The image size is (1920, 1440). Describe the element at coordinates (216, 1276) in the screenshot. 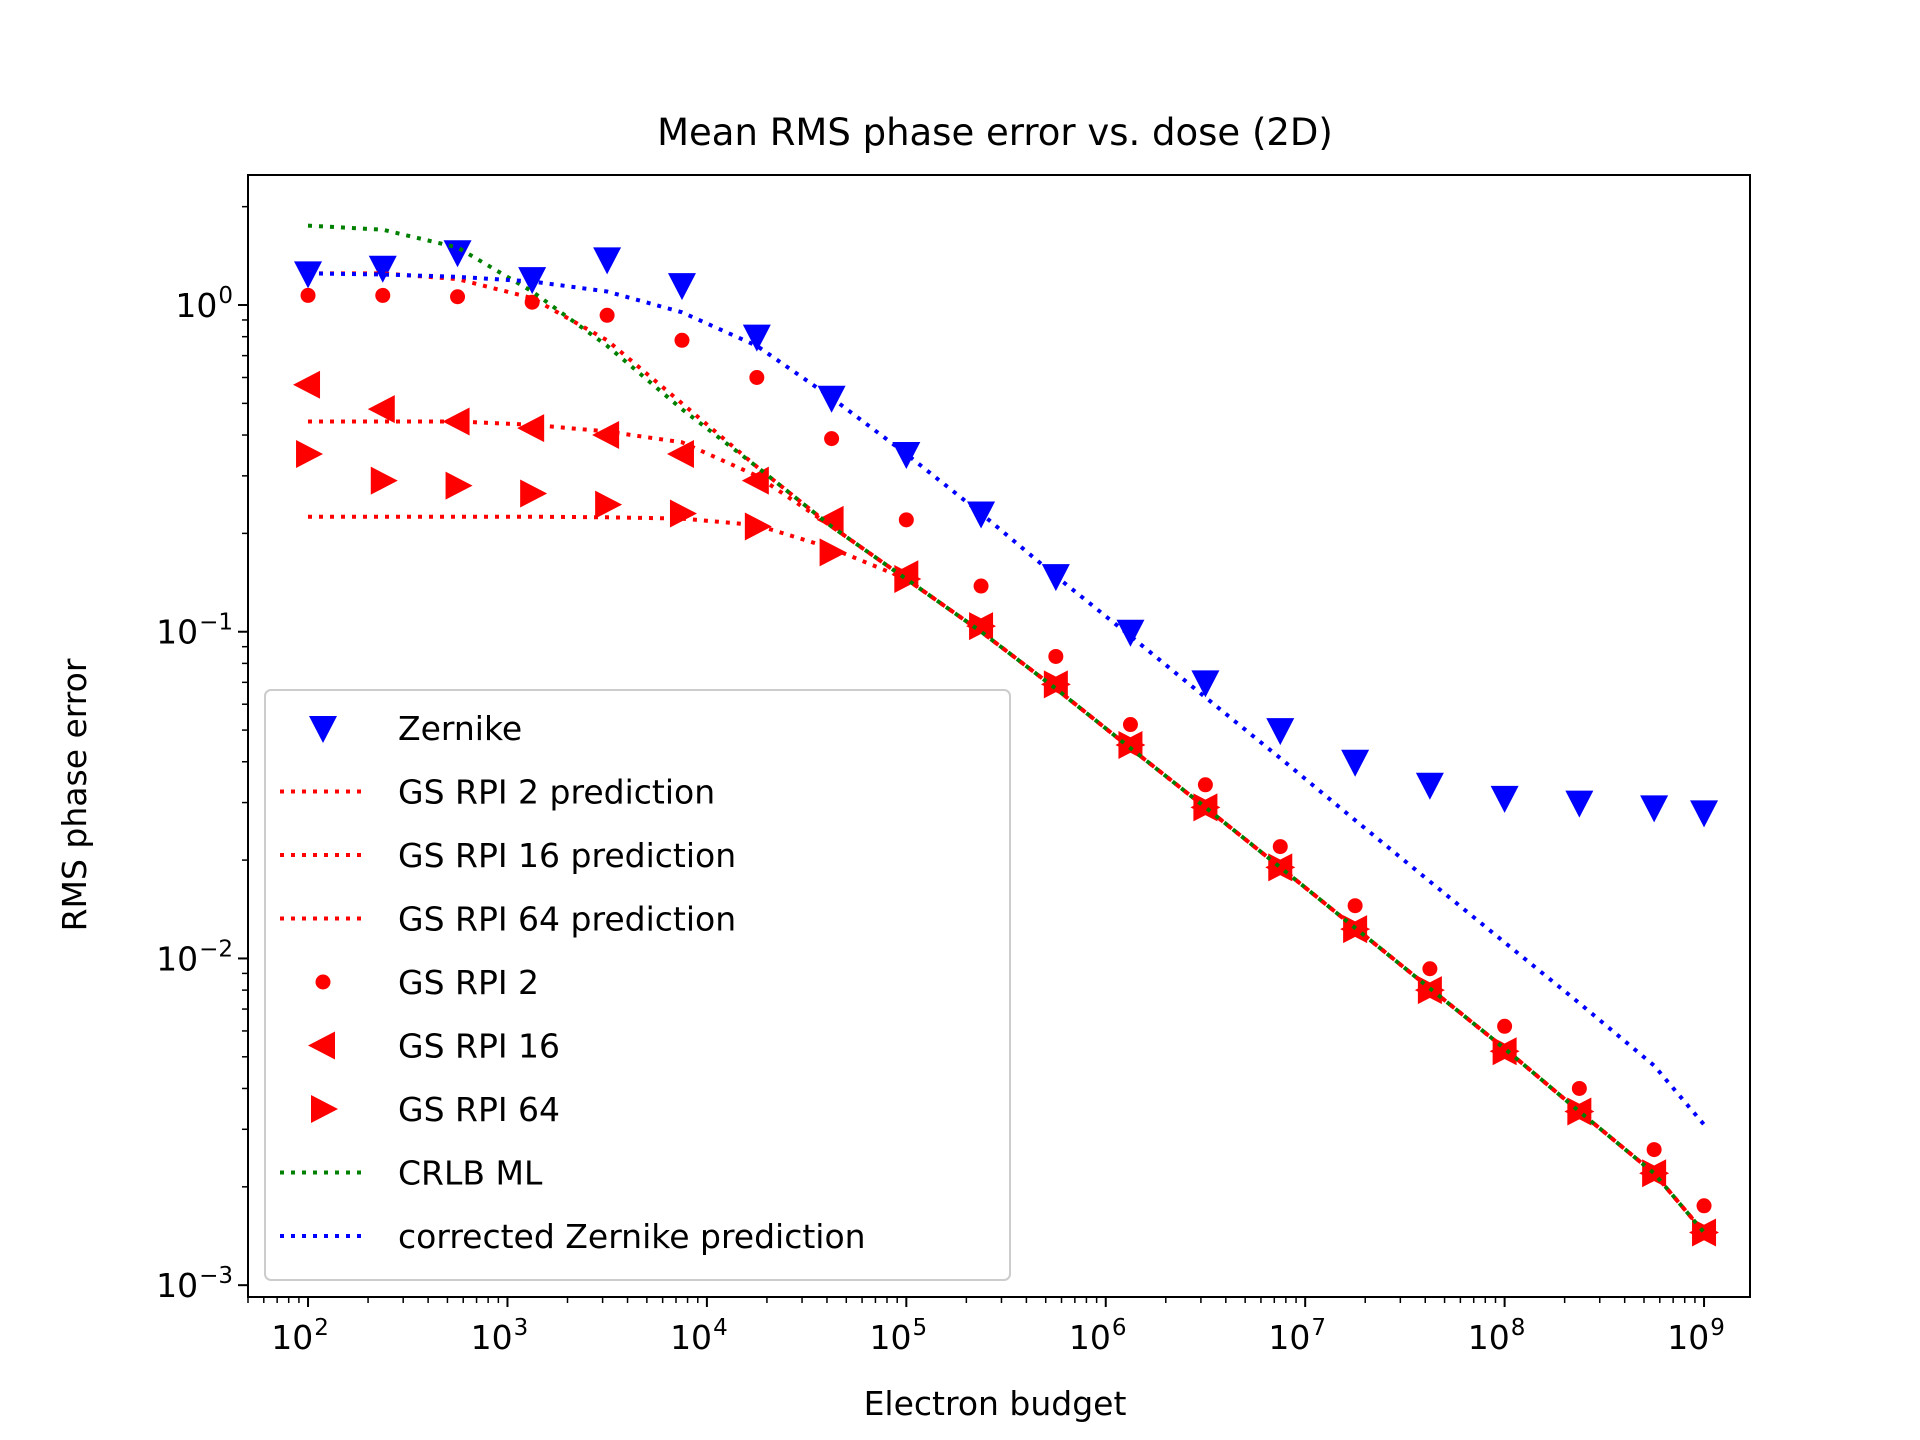

I see `y-tick-exponent: −3` at that location.